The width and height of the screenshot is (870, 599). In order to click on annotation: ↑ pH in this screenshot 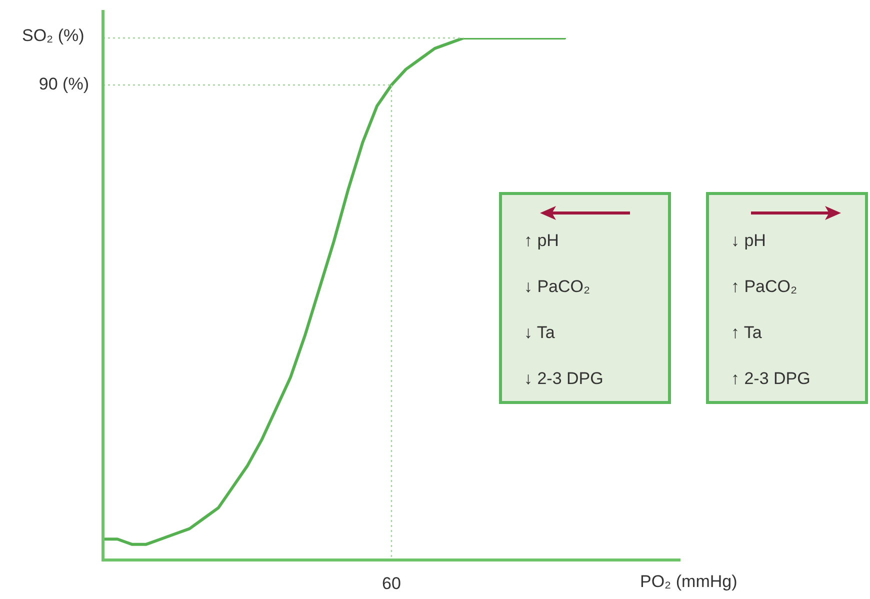, I will do `click(541, 241)`.